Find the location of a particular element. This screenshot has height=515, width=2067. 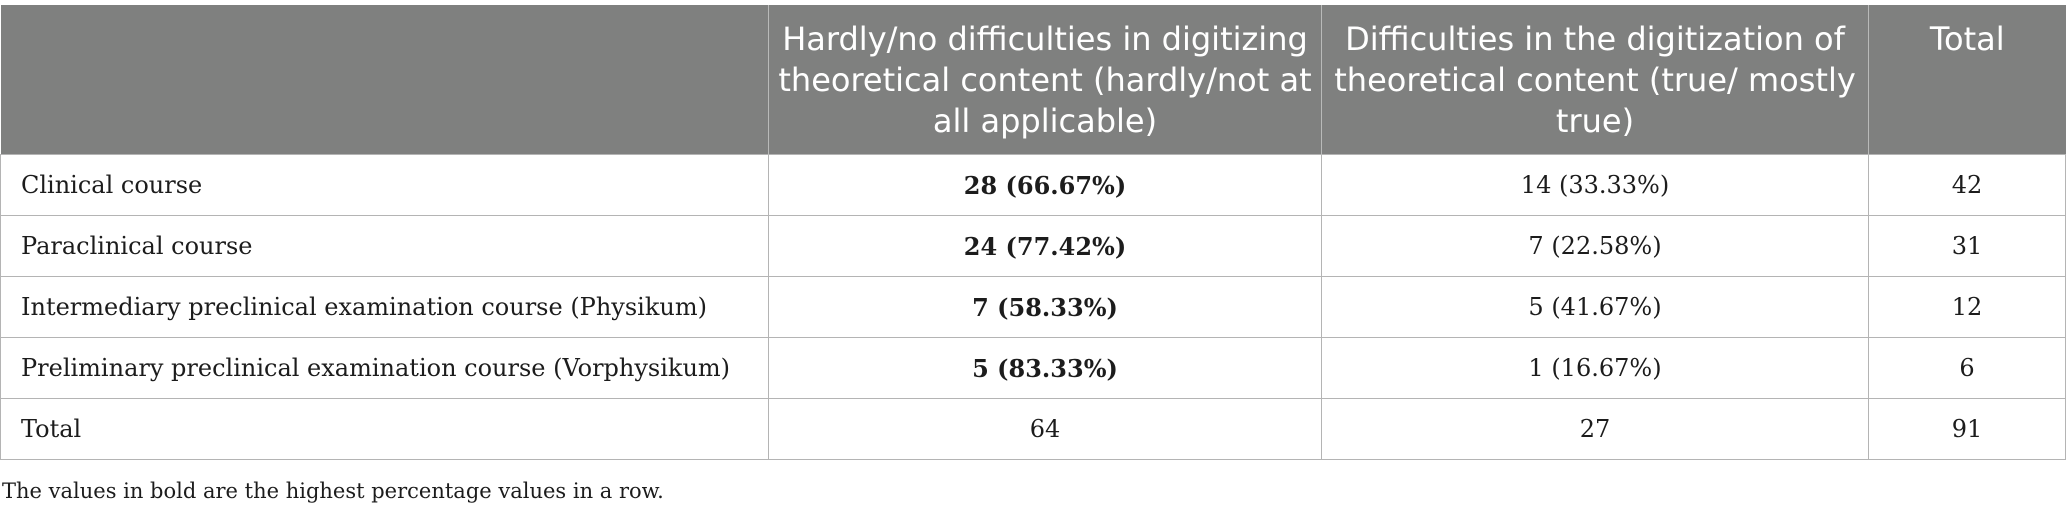

cell-difficulties: 1 (16.67%) is located at coordinates (1595, 368).